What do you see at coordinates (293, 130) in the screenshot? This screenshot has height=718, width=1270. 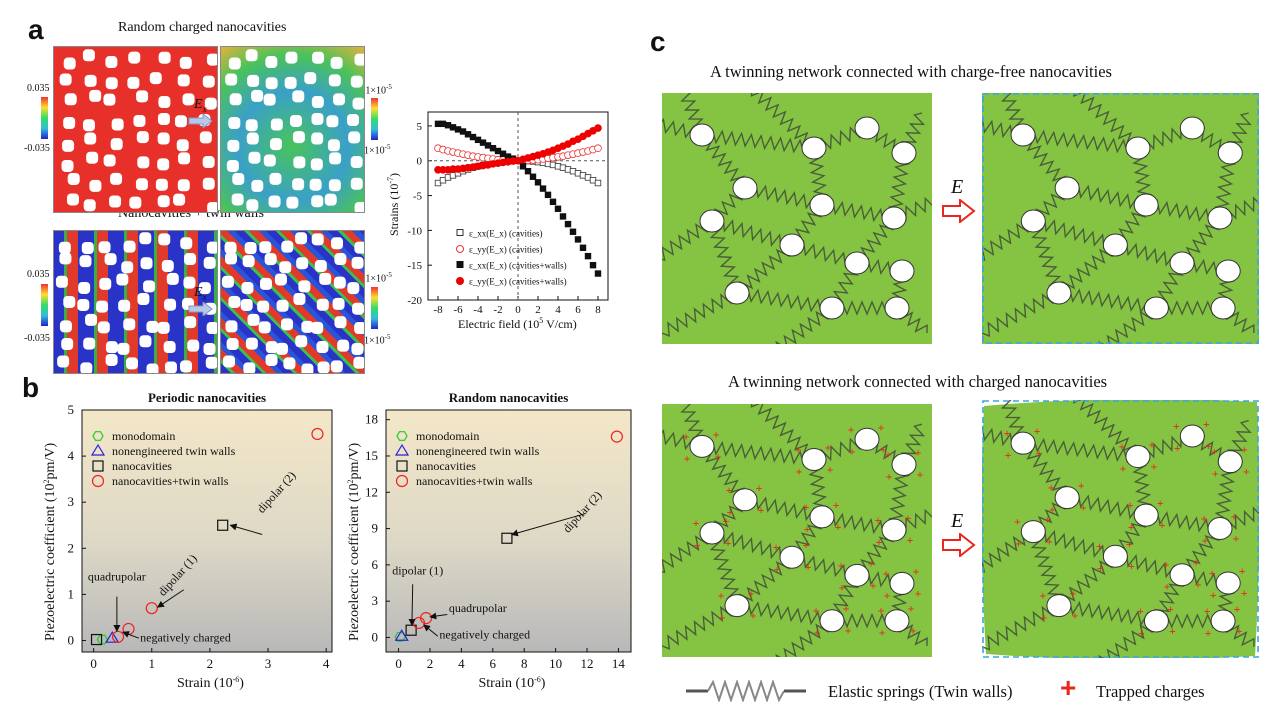 I see `sim-charged-cavities-after` at bounding box center [293, 130].